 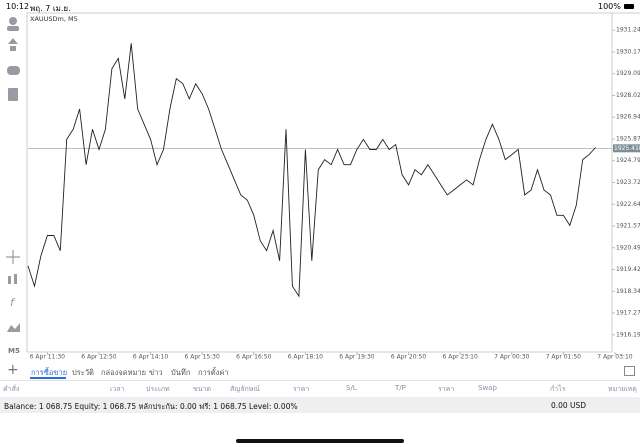 I want to click on column-header: สัญลักษณ์, so click(x=245, y=389).